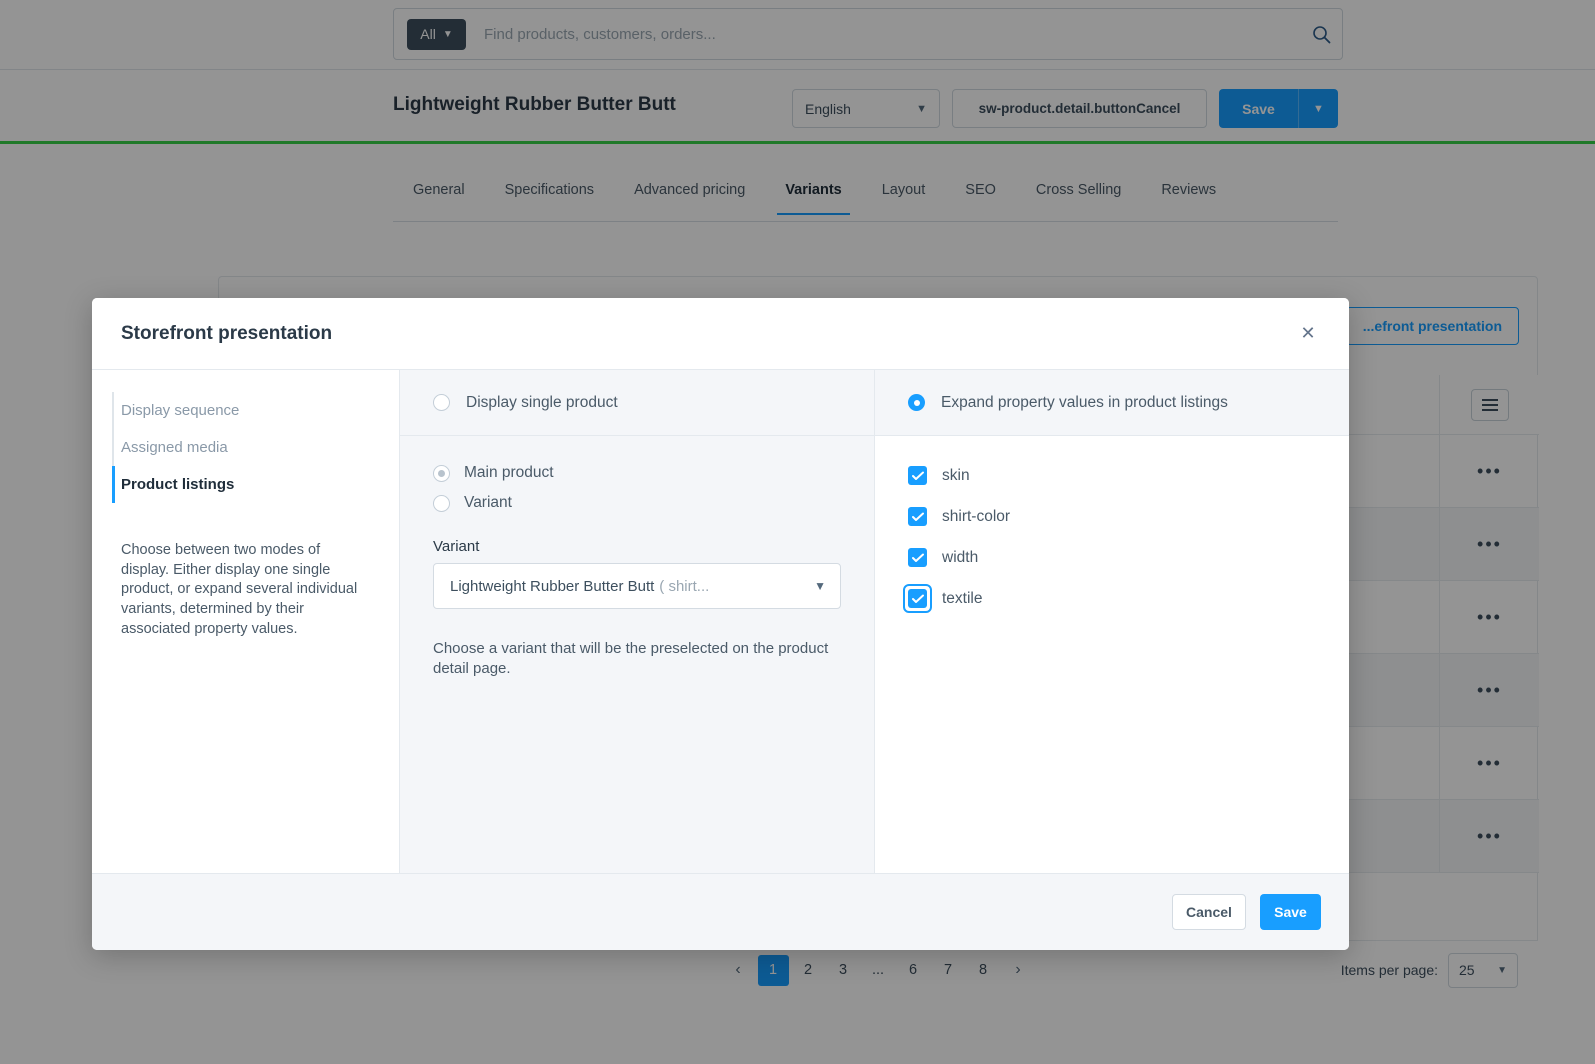 This screenshot has width=1595, height=1064. I want to click on pagination-page-3: 3, so click(843, 970).